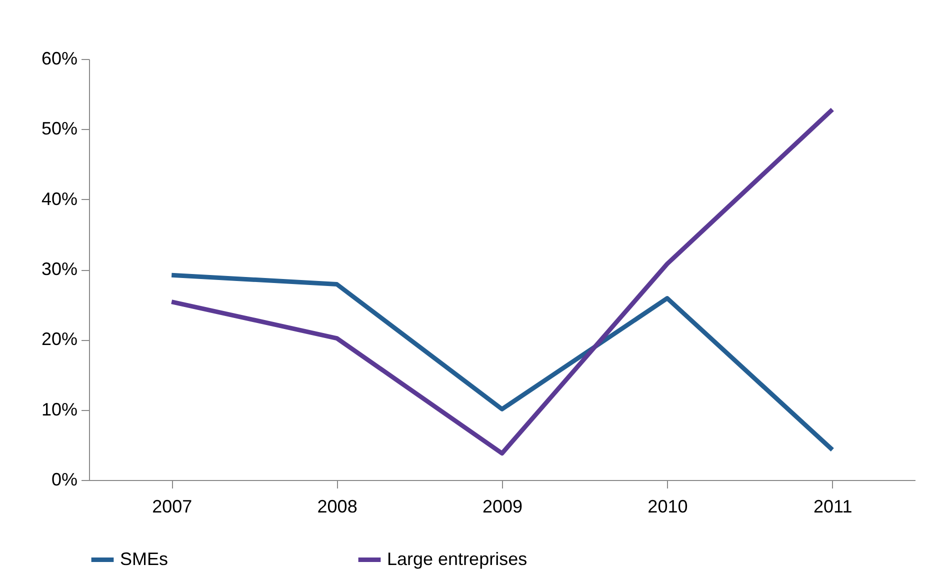 The height and width of the screenshot is (578, 951). Describe the element at coordinates (337, 506) in the screenshot. I see `x-tick-label: 2008` at that location.